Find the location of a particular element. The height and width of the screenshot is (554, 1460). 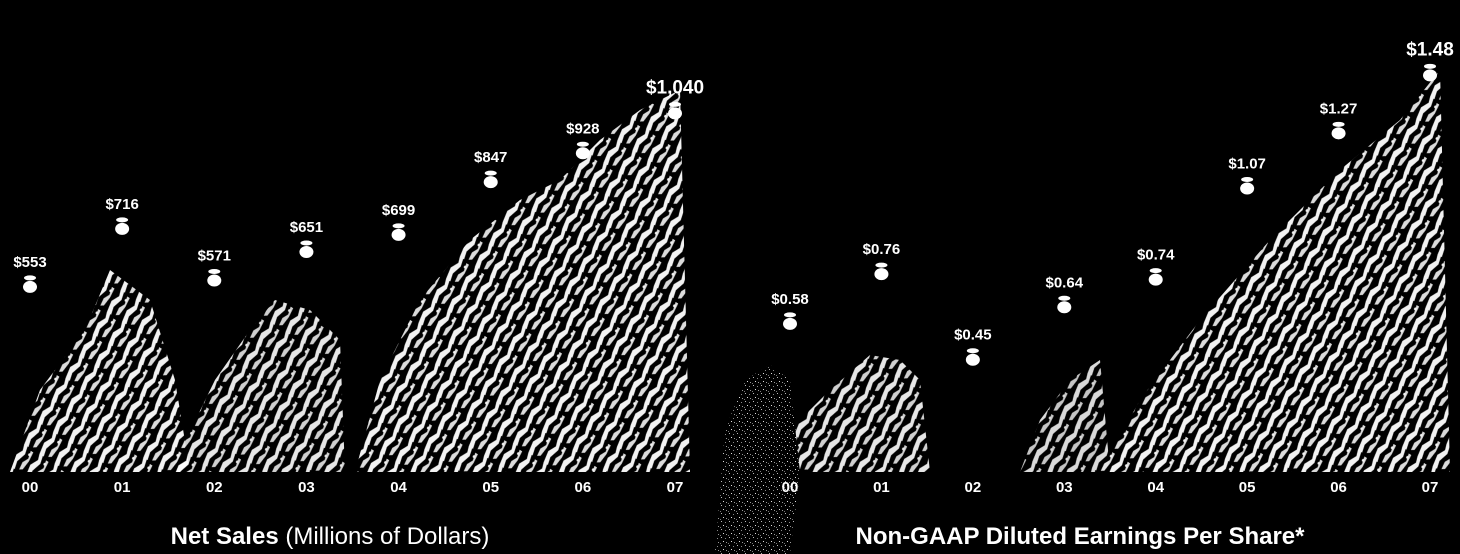

net-sales-caption: Net Sales (Millions of Dollars) is located at coordinates (330, 537).